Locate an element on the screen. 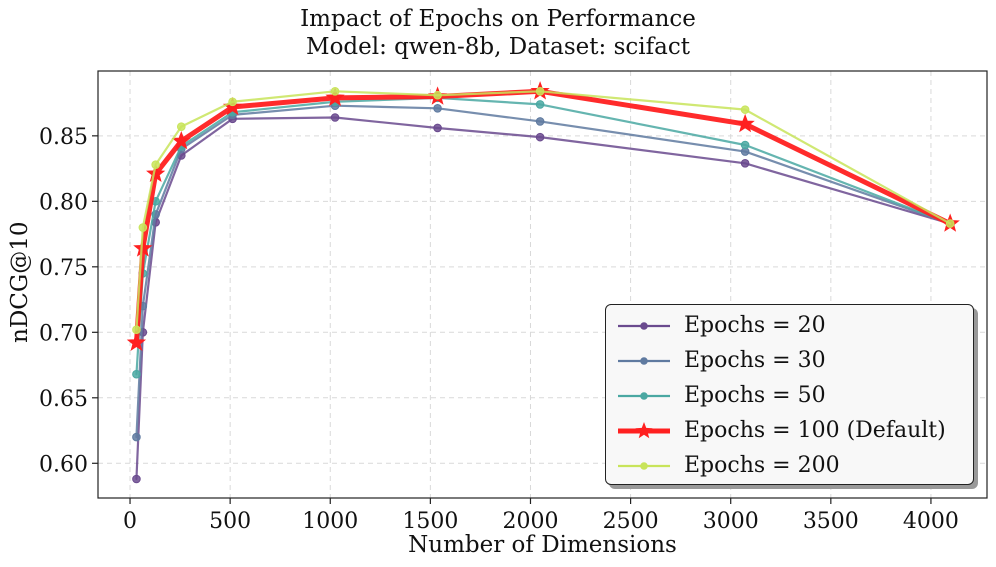 The width and height of the screenshot is (996, 567). x-tick-label: 3500 is located at coordinates (831, 521).